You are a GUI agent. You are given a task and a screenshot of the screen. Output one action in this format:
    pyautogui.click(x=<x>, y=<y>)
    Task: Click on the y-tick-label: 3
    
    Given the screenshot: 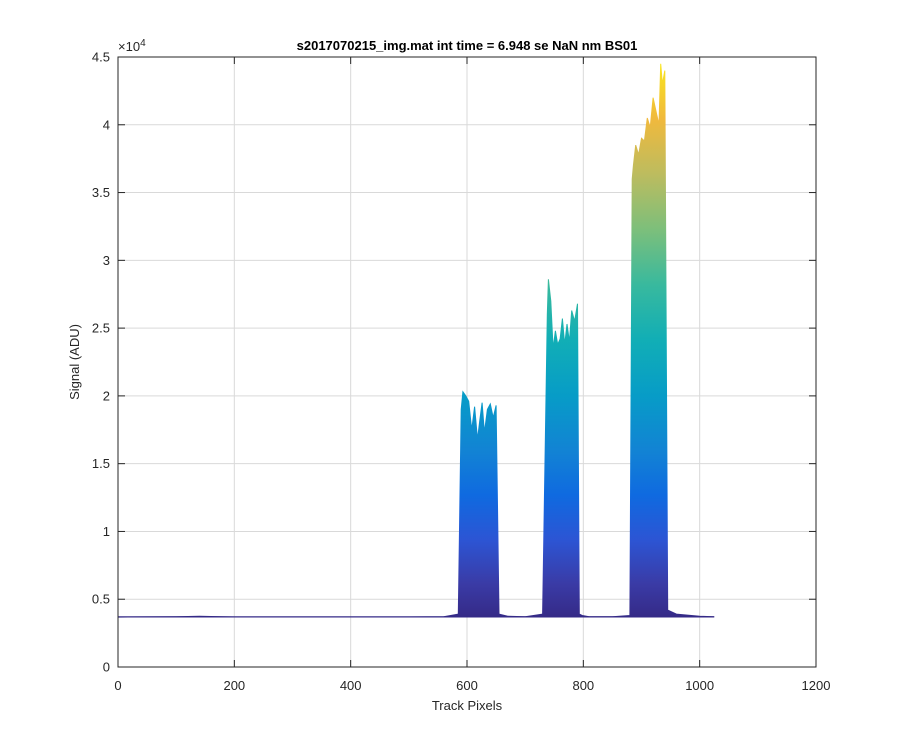 What is the action you would take?
    pyautogui.click(x=106, y=260)
    